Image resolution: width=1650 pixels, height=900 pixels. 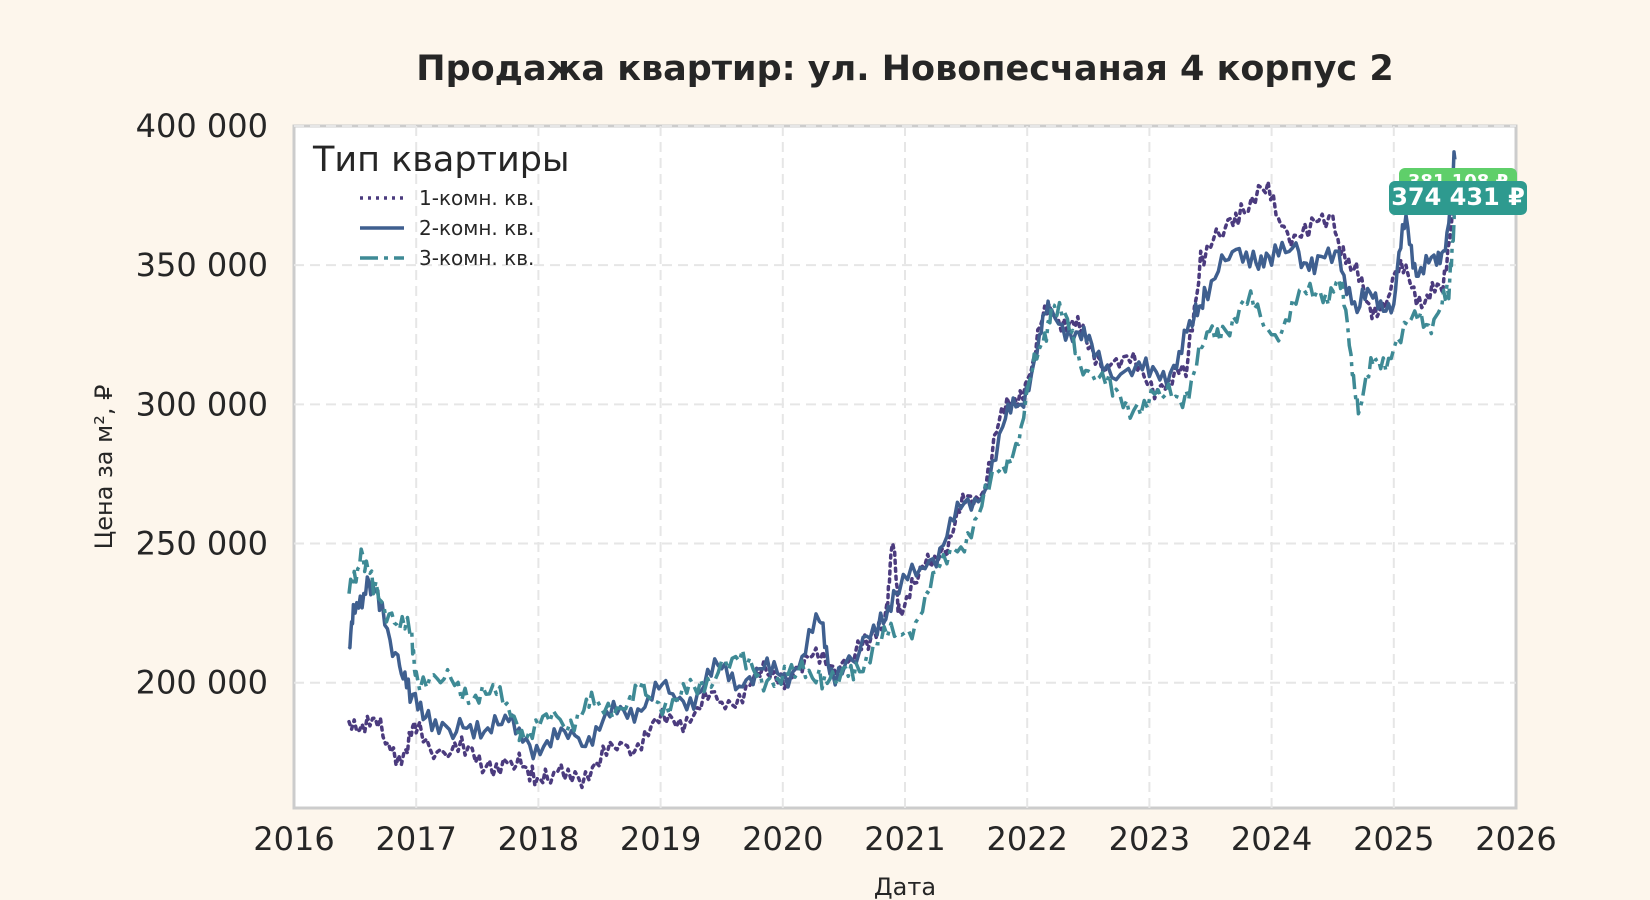 I want to click on legend-title: Тип квартиры, so click(x=441, y=160).